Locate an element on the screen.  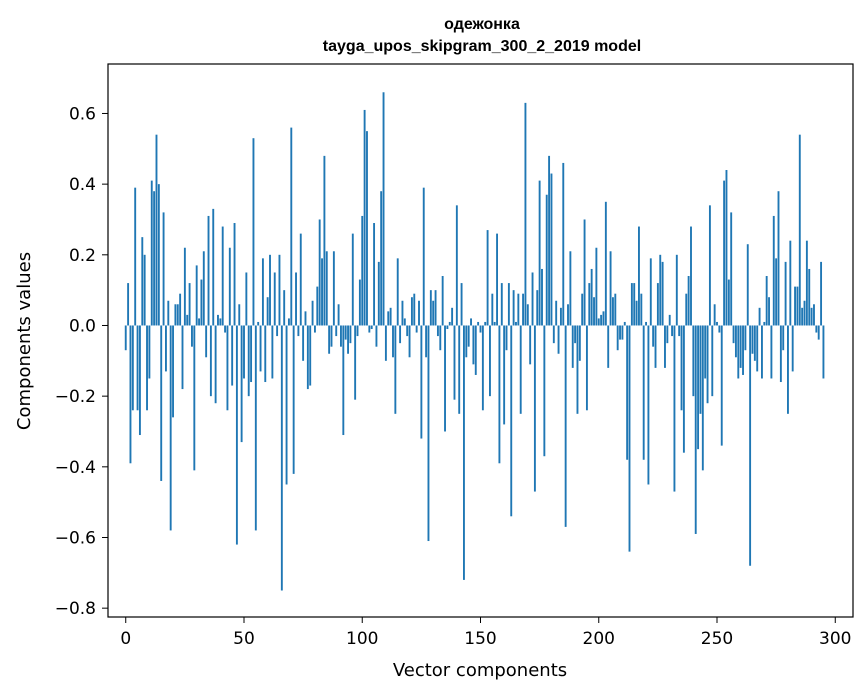
x-tick-label: 50 is located at coordinates (244, 639).